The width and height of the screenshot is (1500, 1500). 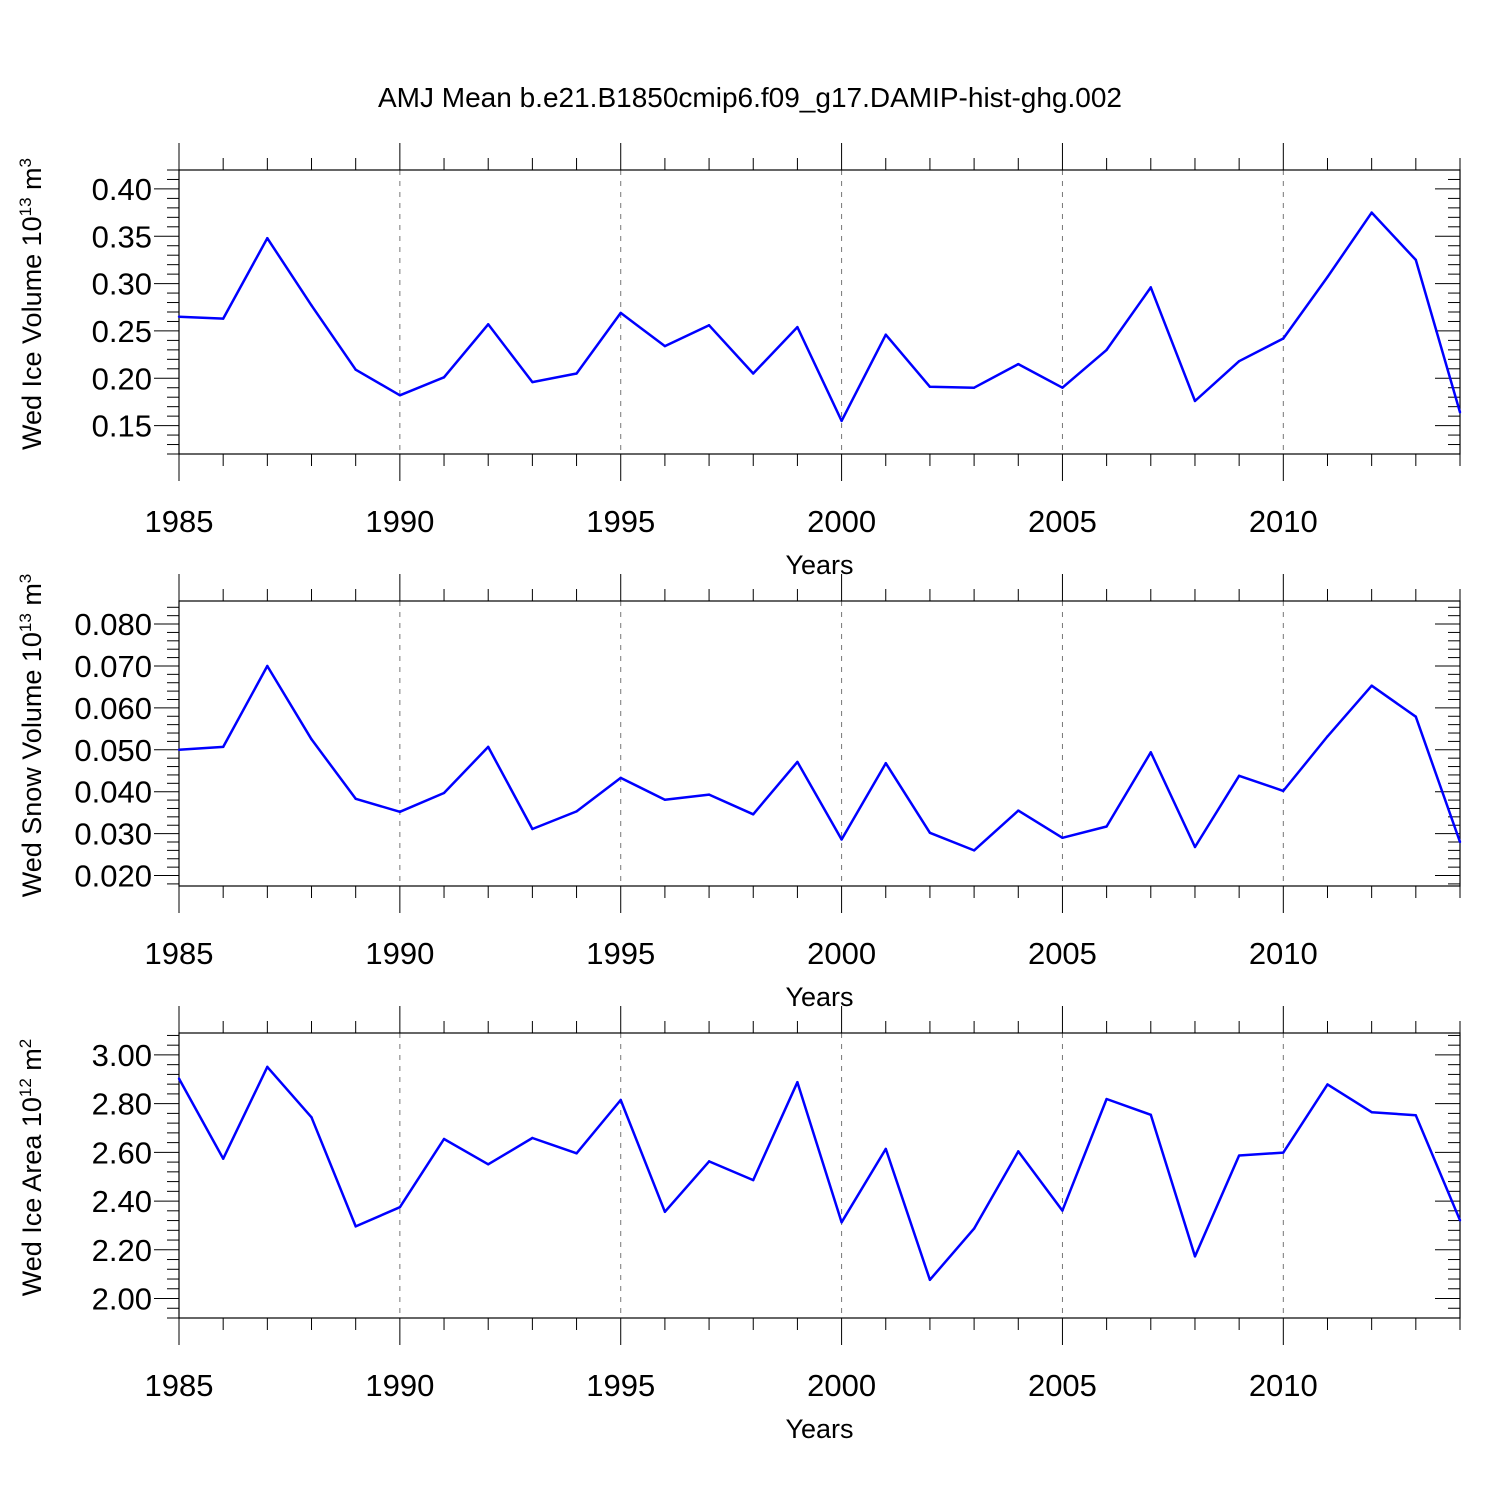 What do you see at coordinates (113, 792) in the screenshot?
I see `y-tick-label: 0.040` at bounding box center [113, 792].